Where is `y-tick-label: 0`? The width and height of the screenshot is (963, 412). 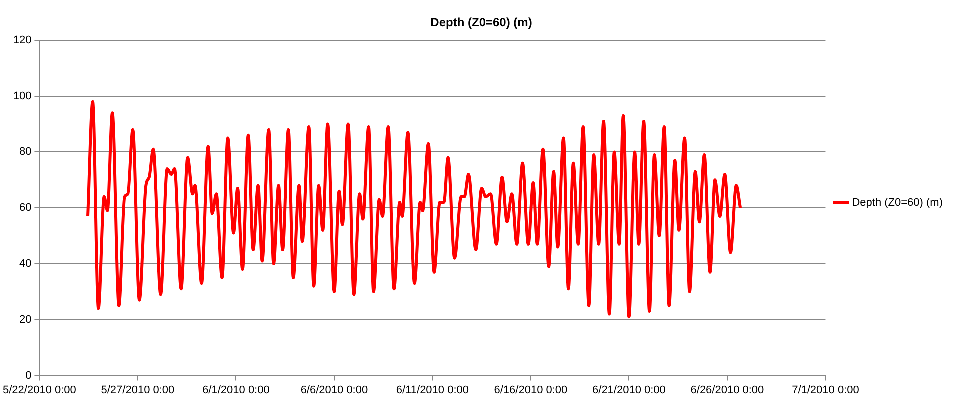
y-tick-label: 0 is located at coordinates (29, 376).